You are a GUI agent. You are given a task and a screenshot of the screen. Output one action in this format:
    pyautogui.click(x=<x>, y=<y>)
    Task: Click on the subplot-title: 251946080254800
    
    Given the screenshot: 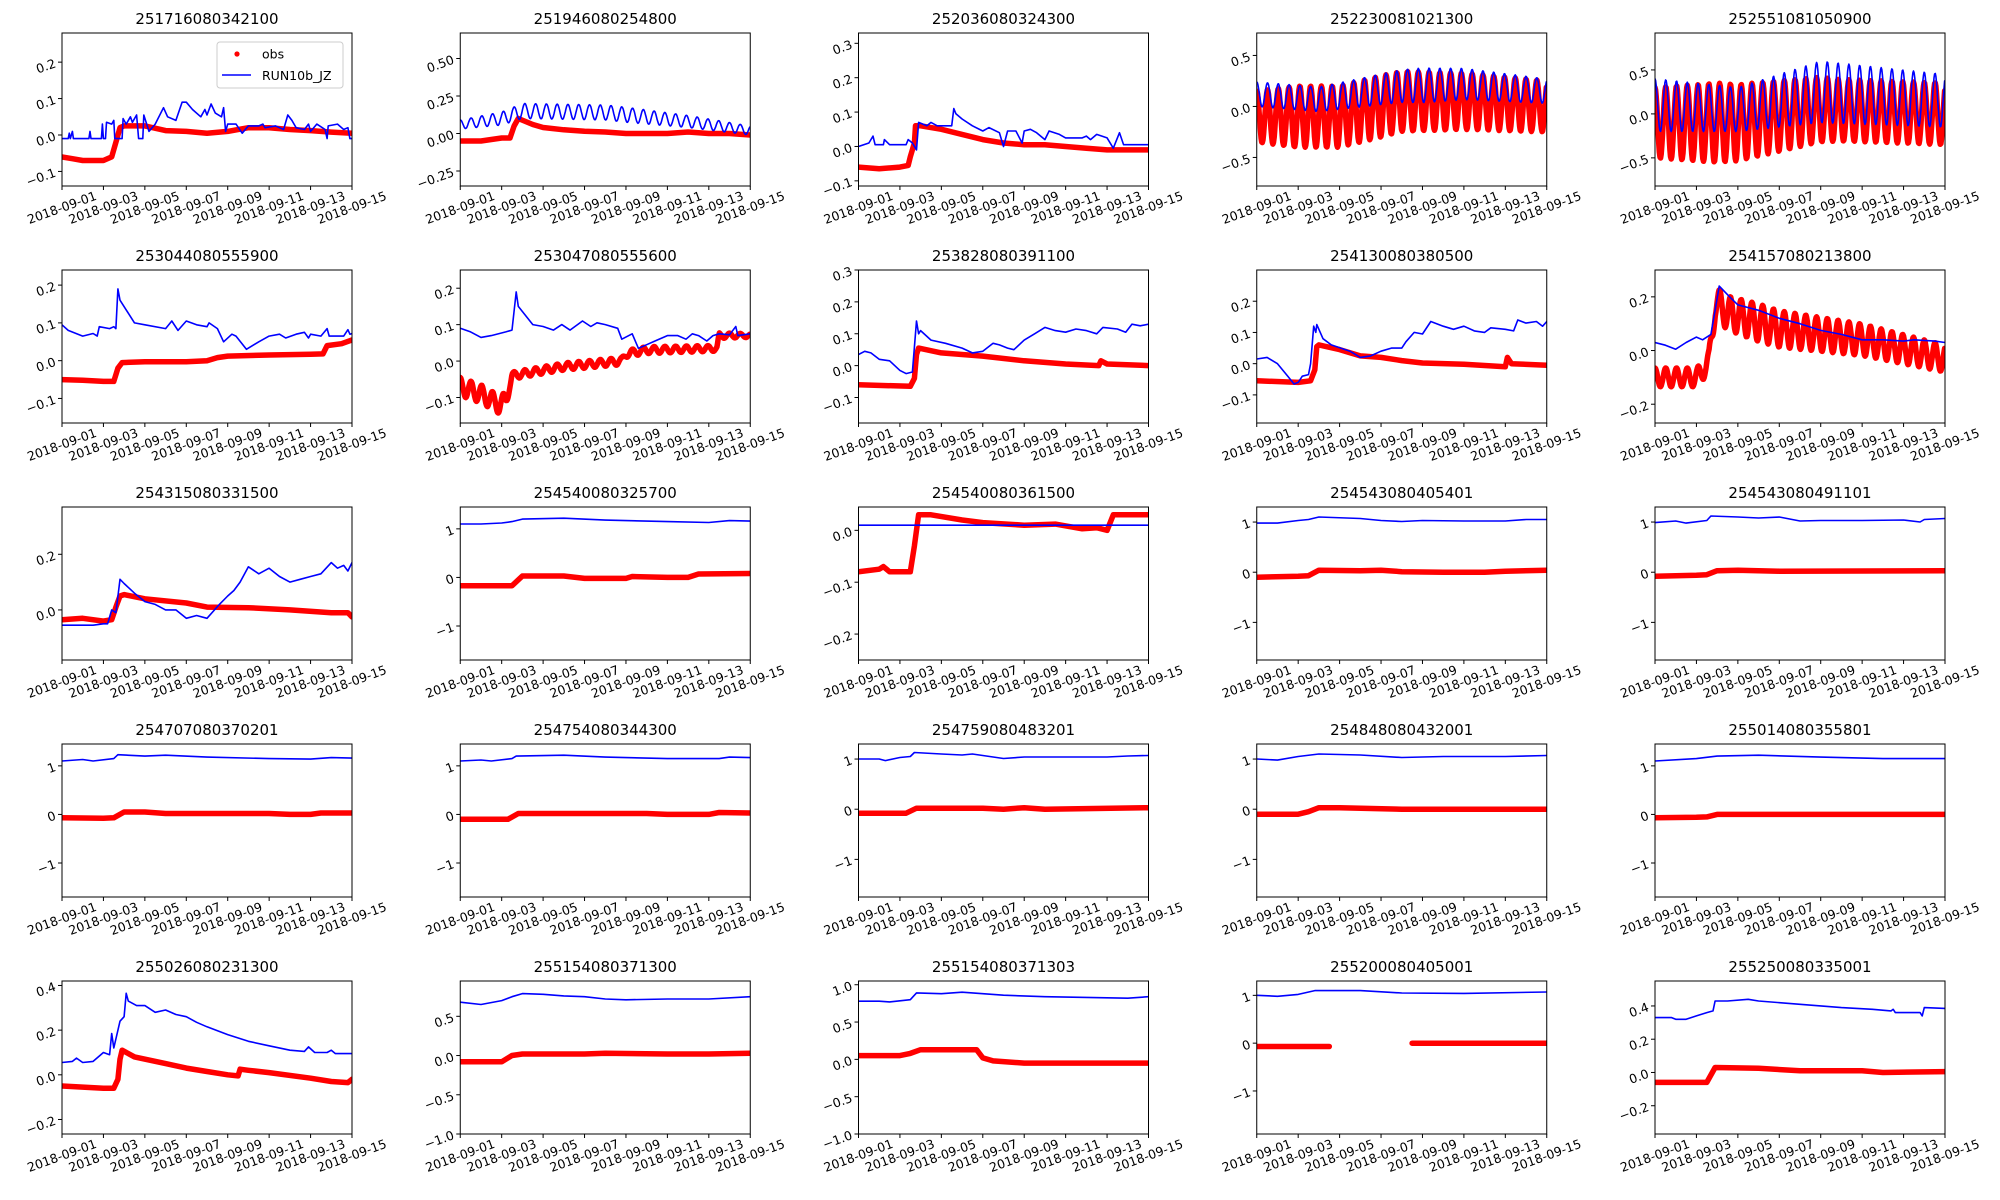 What is the action you would take?
    pyautogui.click(x=605, y=19)
    